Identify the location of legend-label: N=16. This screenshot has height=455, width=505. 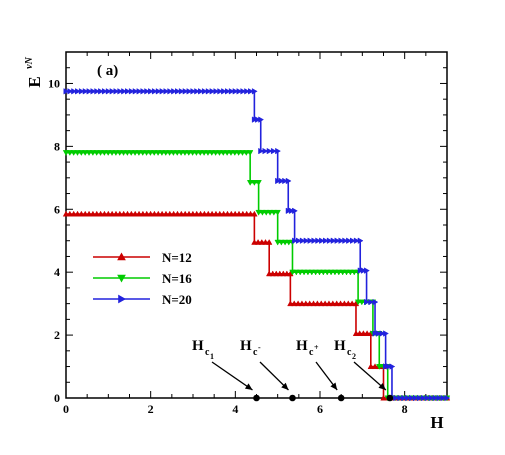
(177, 278).